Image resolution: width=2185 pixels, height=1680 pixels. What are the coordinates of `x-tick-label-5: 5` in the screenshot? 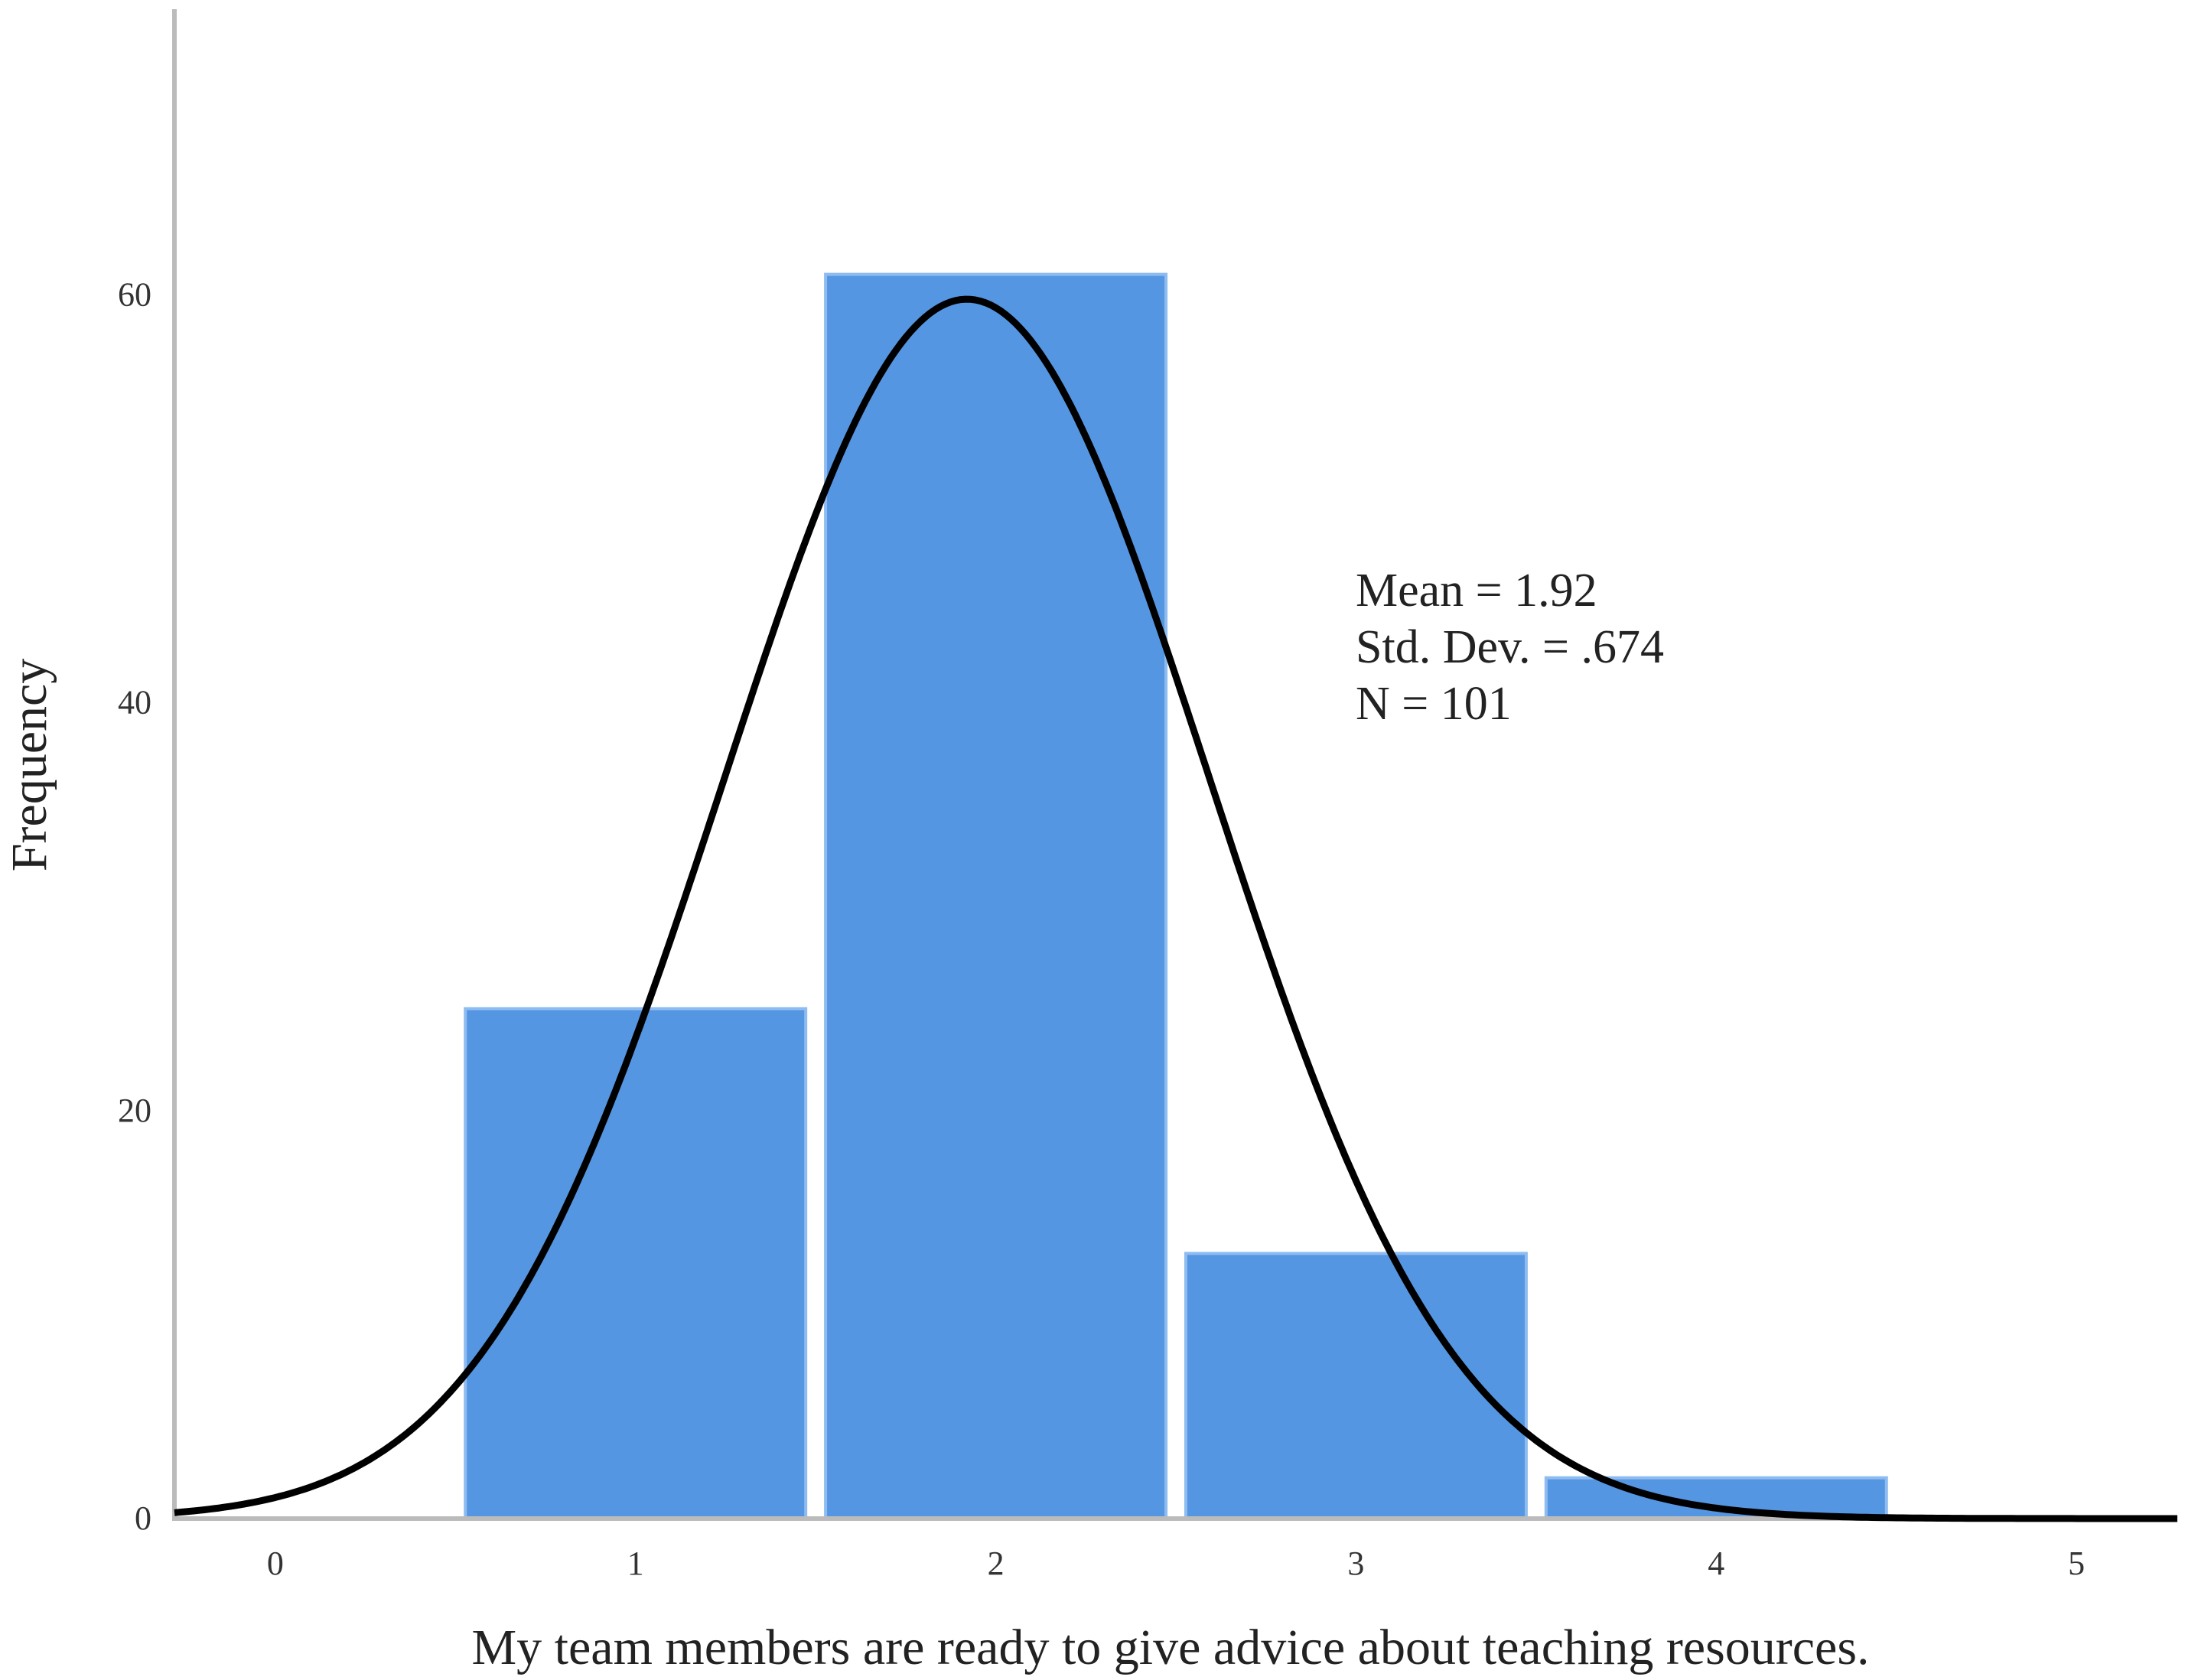 It's located at (2076, 1563).